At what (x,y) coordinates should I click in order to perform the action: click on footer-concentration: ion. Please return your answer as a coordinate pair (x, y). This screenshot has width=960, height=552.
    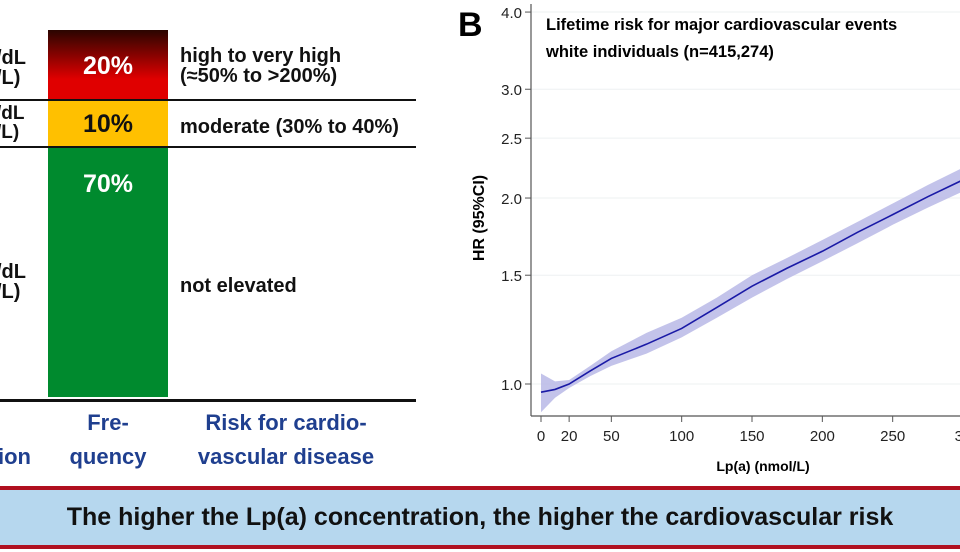
    Looking at the image, I should click on (15, 456).